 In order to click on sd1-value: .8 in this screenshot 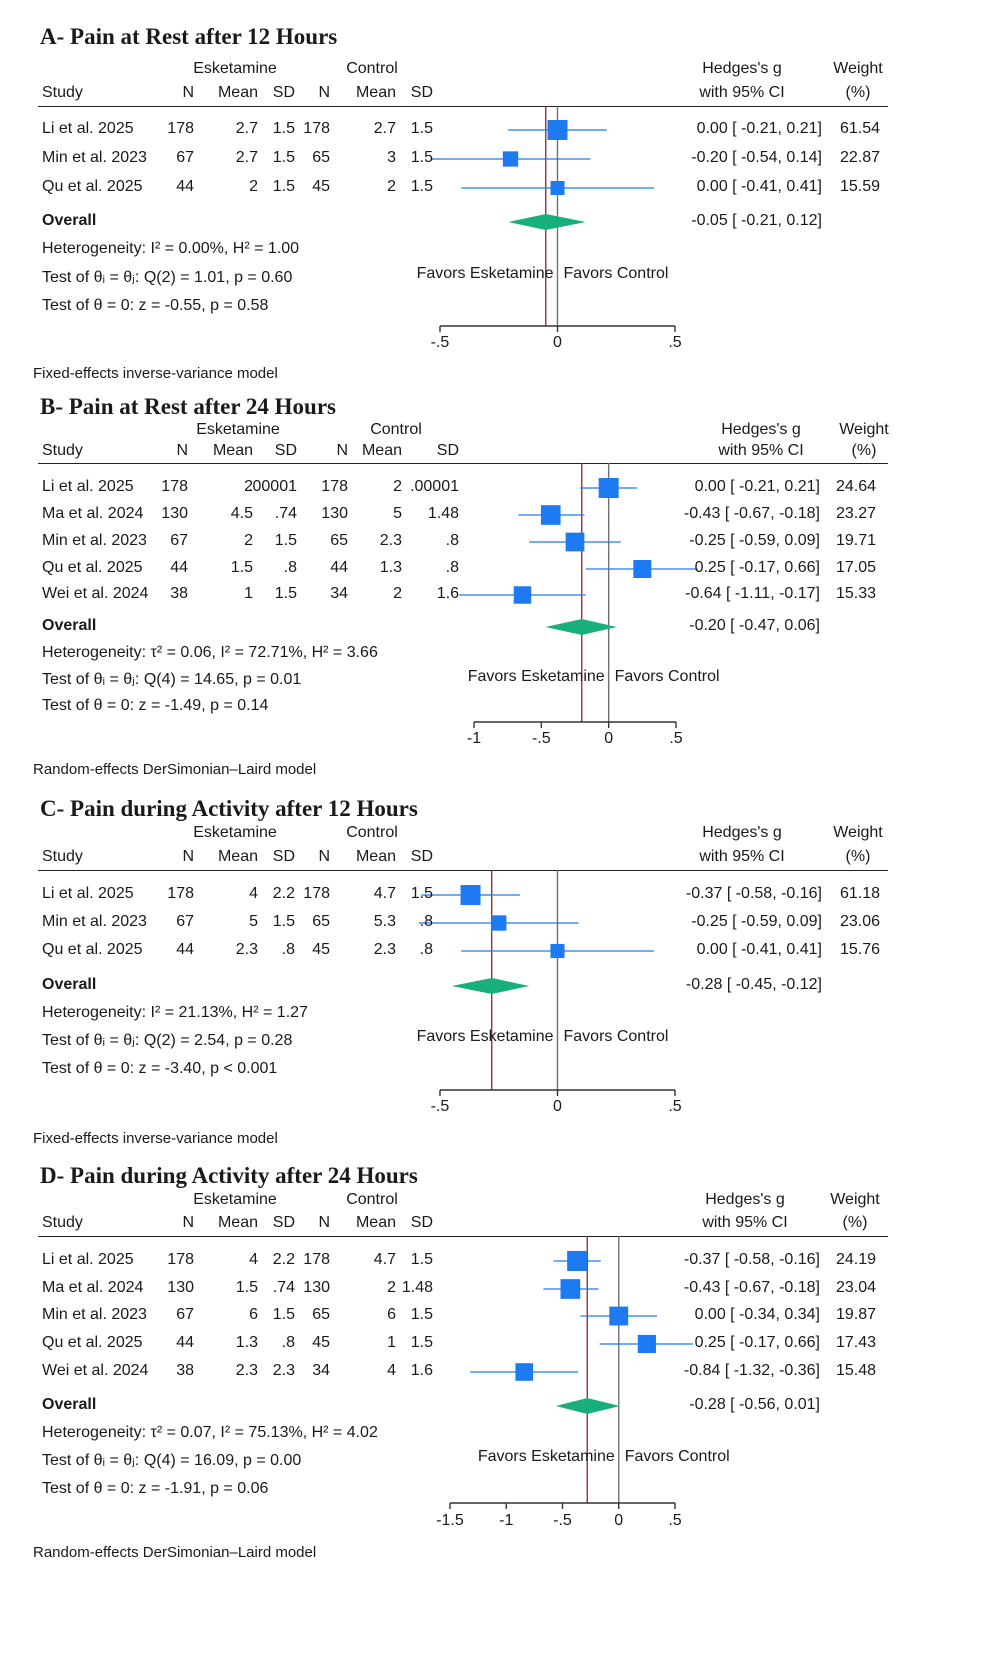, I will do `click(290, 567)`.